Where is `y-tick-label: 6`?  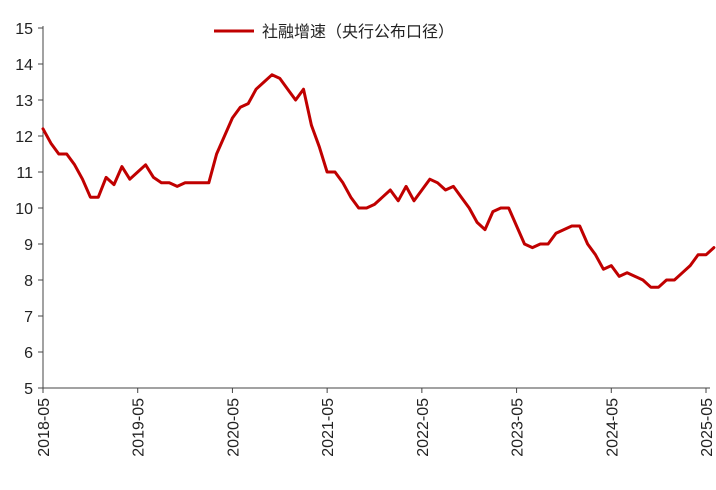
y-tick-label: 6 is located at coordinates (28, 353).